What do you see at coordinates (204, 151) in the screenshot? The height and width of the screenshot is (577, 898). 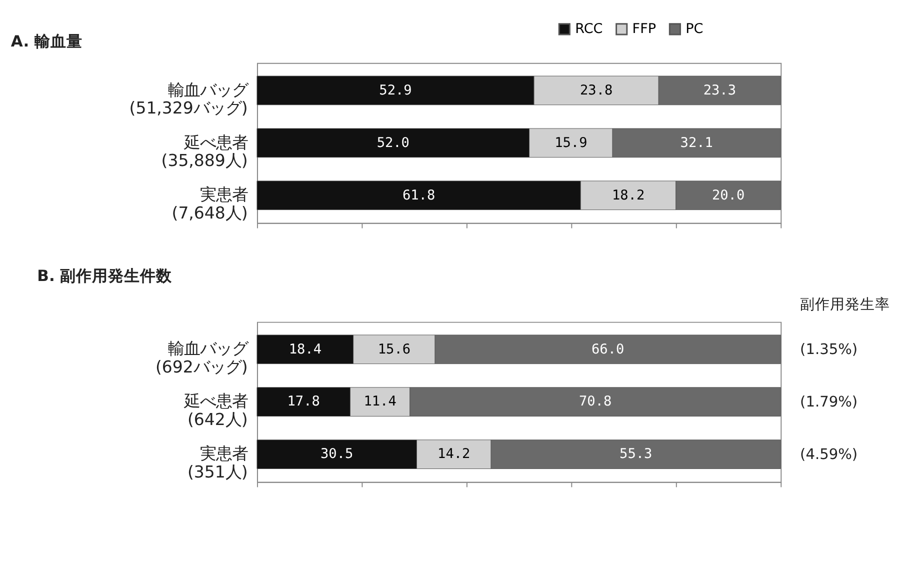 I see `y-tick-label: 延べ患者 (35,889人)` at bounding box center [204, 151].